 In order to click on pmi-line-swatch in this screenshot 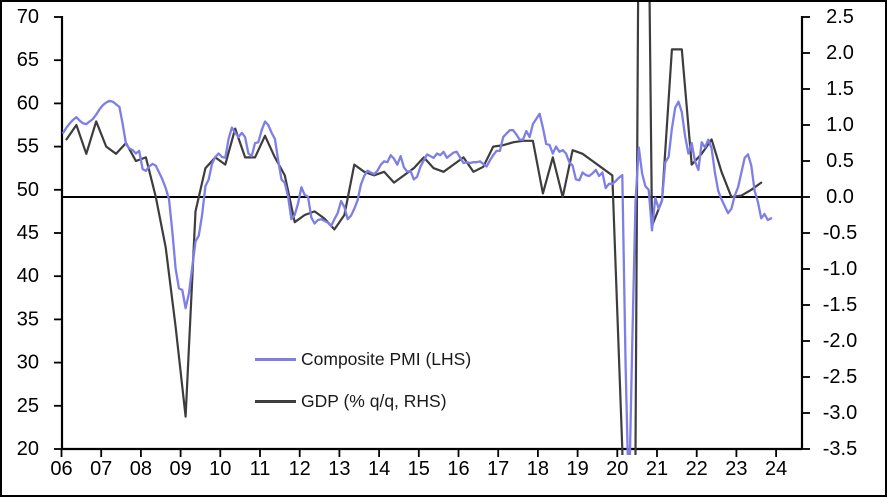, I will do `click(275, 359)`.